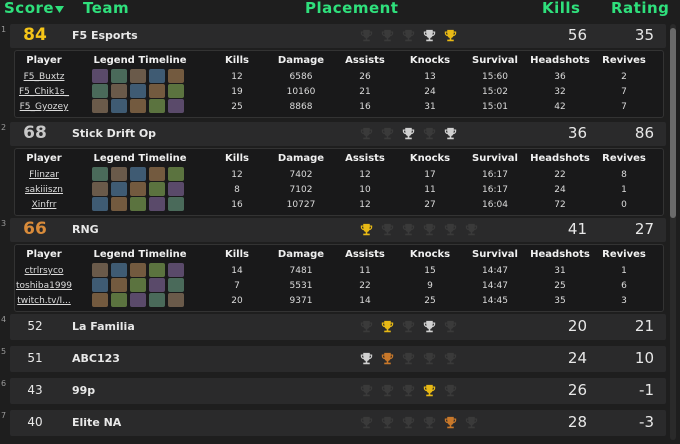 This screenshot has width=680, height=444. I want to click on scrollbar, so click(673, 232).